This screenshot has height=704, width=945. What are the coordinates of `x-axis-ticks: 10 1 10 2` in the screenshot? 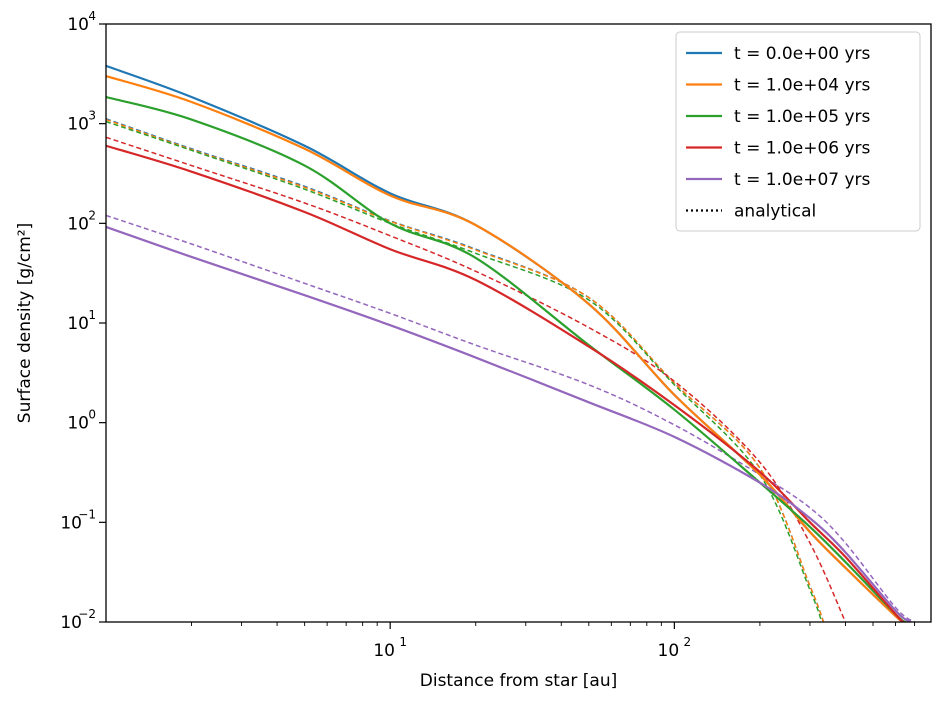 It's located at (553, 641).